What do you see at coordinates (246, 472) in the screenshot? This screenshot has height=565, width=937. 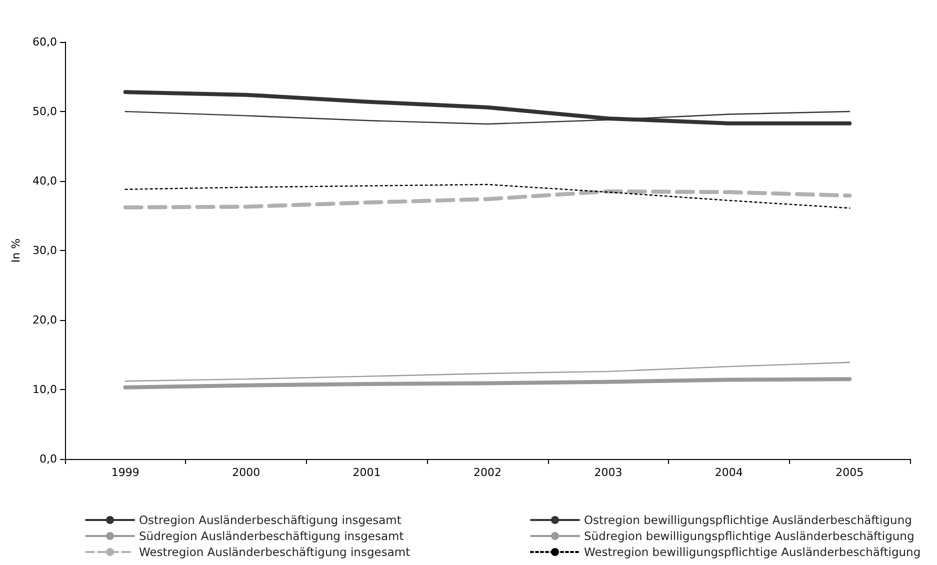 I see `x-tick-label: 2000` at bounding box center [246, 472].